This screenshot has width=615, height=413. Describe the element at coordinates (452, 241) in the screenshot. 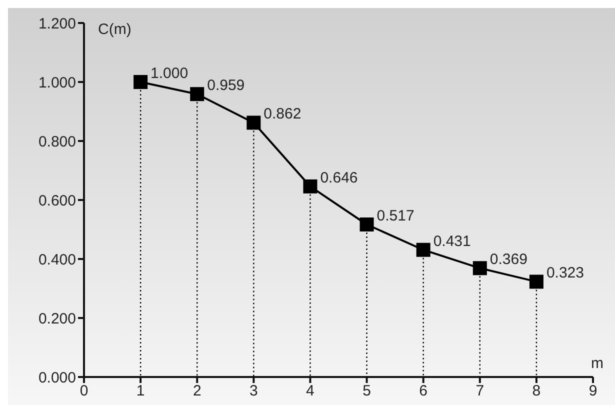

I see `data-label: 0.431` at that location.